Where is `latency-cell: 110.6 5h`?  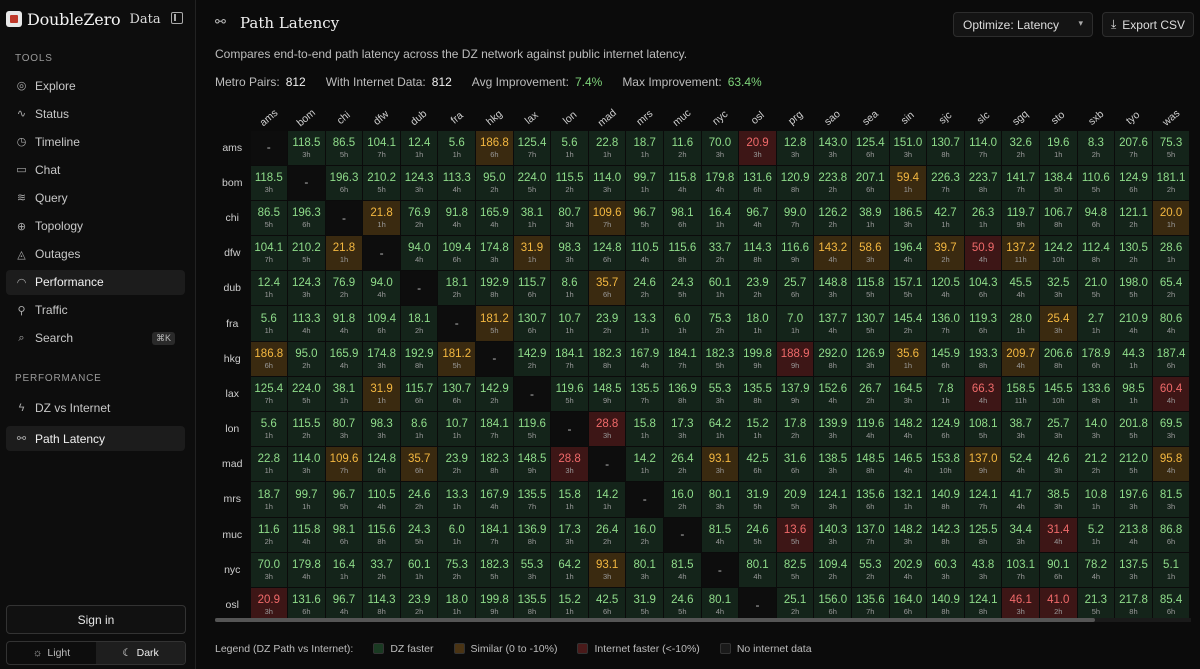
latency-cell: 110.6 5h is located at coordinates (1096, 182).